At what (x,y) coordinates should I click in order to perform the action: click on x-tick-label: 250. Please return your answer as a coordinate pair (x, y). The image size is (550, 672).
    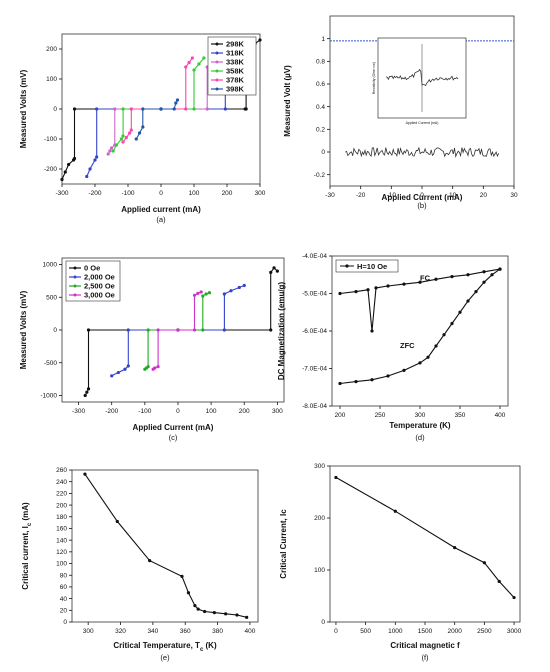
    Looking at the image, I should click on (380, 415).